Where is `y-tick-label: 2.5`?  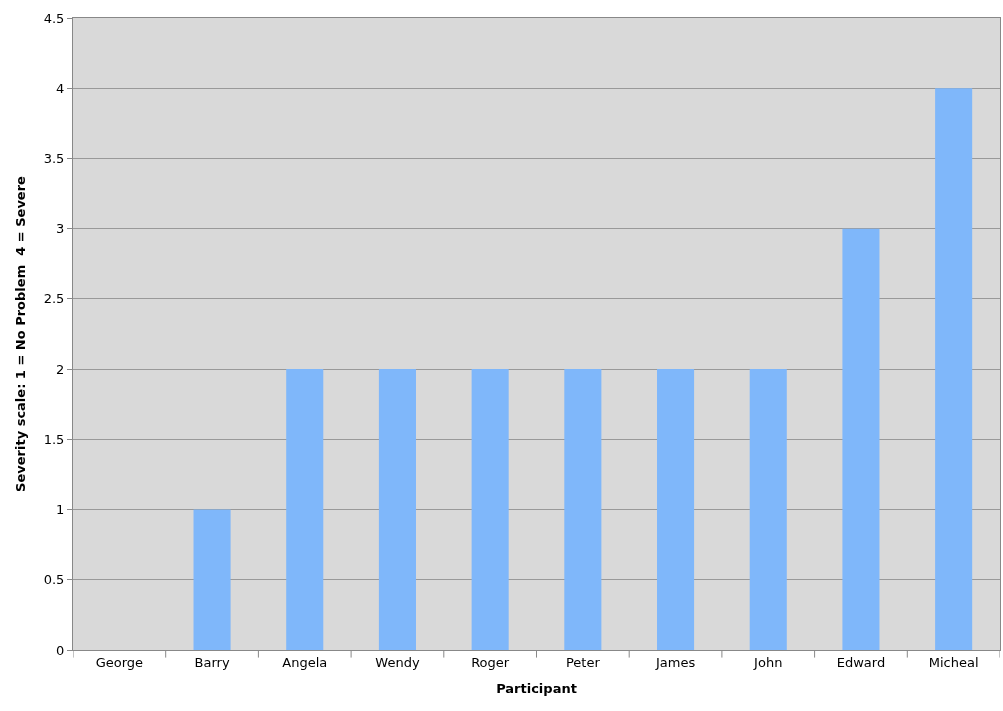 y-tick-label: 2.5 is located at coordinates (54, 299).